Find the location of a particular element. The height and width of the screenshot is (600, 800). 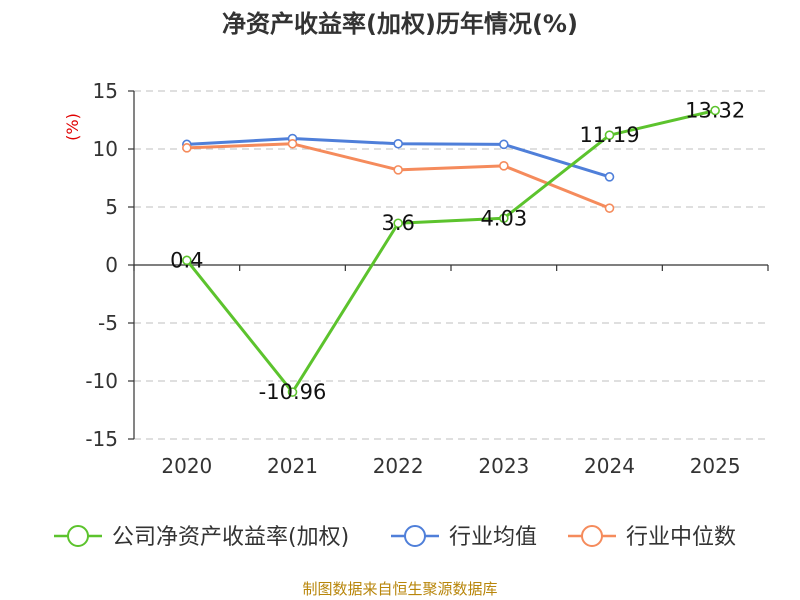

source-note: 制图数据来自恒生聚源数据库 is located at coordinates (399, 589).